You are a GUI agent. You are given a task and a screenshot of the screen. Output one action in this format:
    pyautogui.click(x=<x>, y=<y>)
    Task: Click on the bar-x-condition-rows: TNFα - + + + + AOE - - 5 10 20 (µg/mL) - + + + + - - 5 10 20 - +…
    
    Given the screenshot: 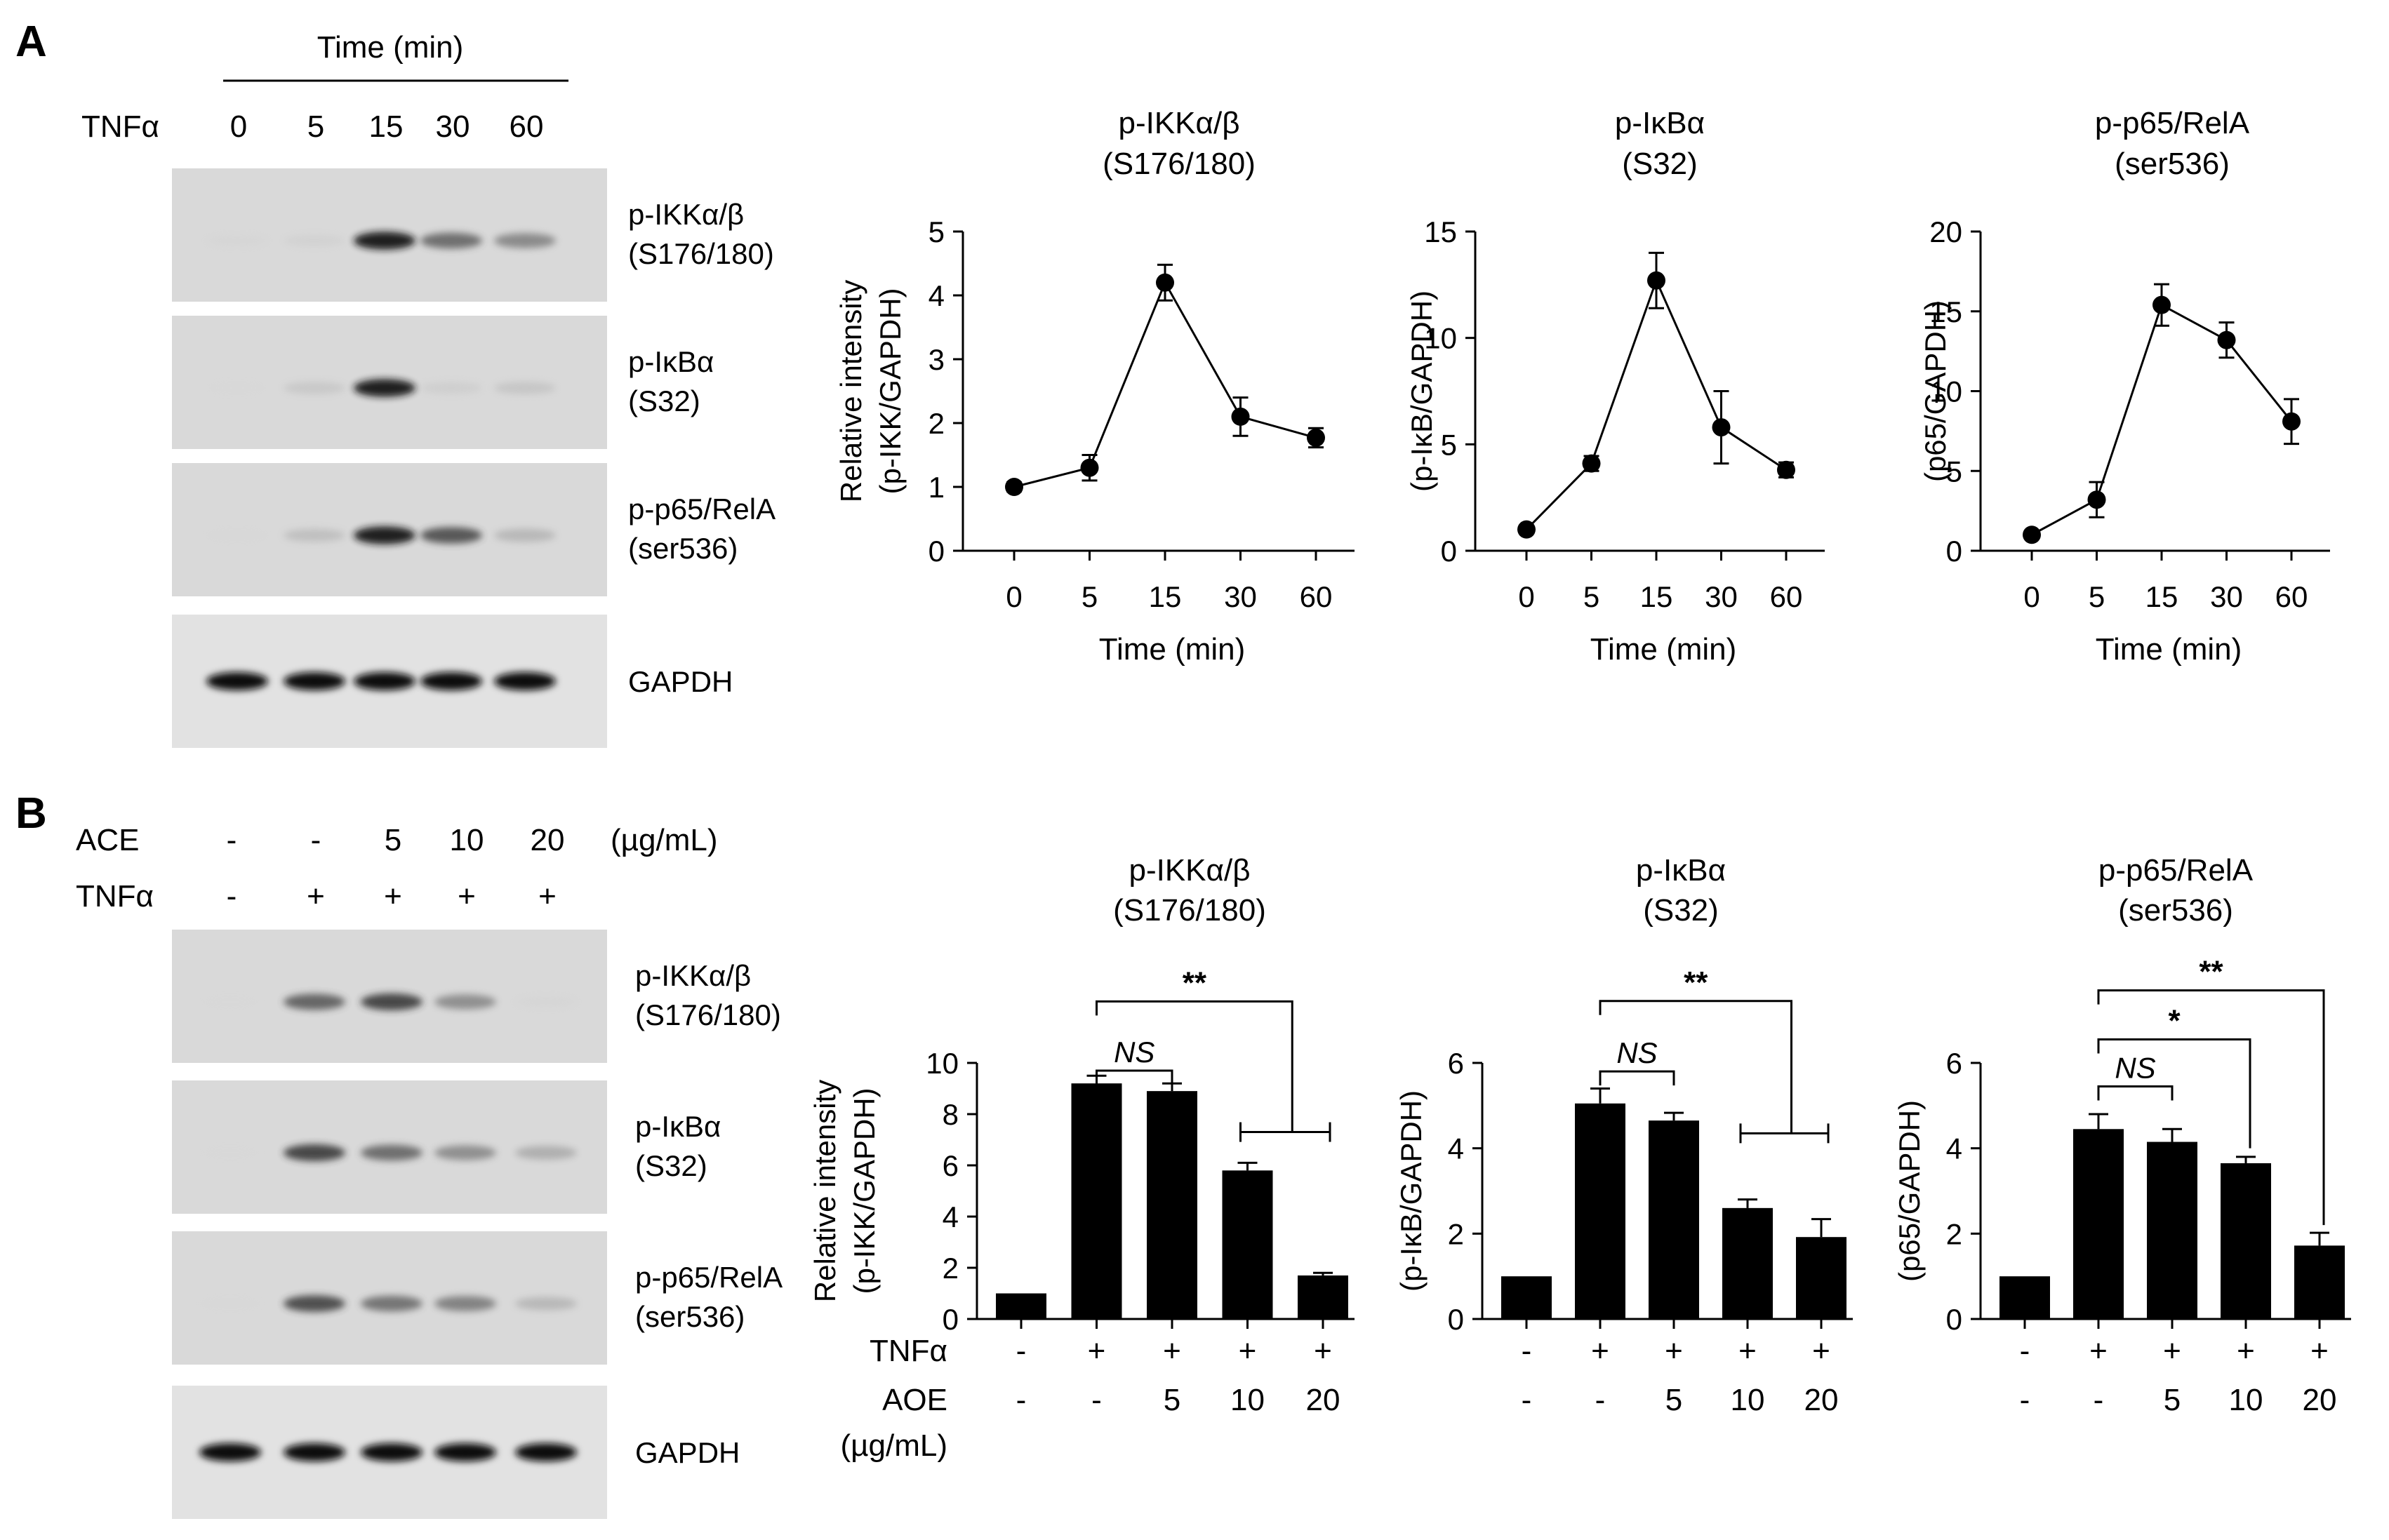 What is the action you would take?
    pyautogui.click(x=1589, y=1398)
    